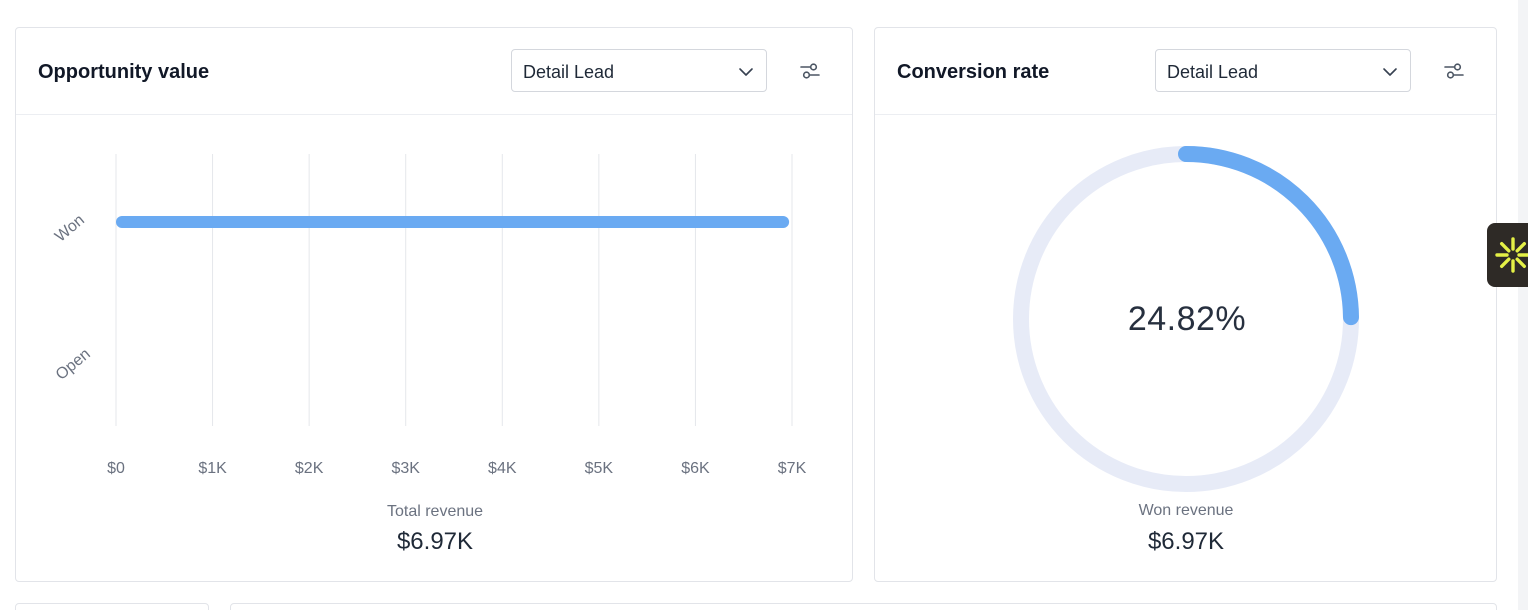  What do you see at coordinates (695, 468) in the screenshot?
I see `x-tick-label: $6K` at bounding box center [695, 468].